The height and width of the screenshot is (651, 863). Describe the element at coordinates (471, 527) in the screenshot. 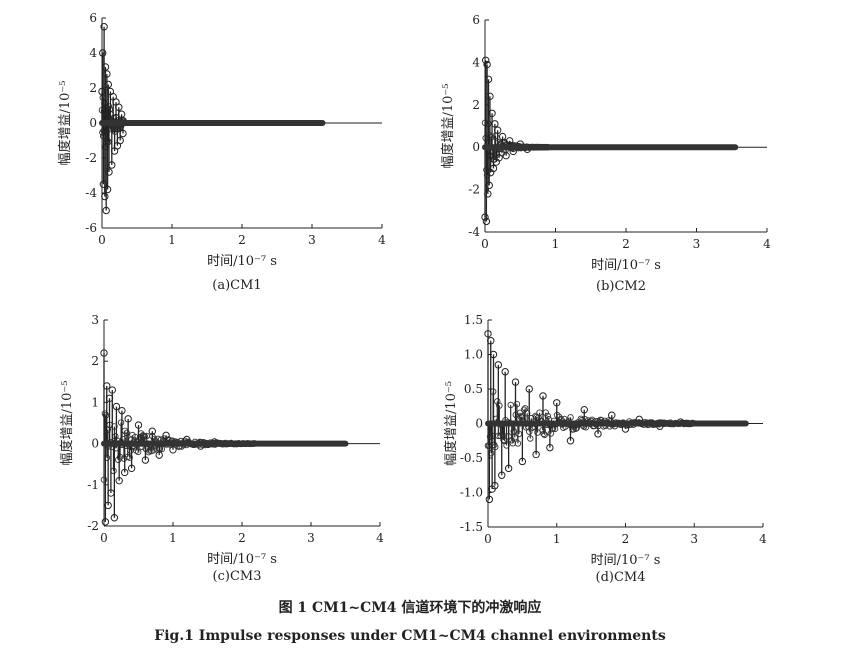

I see `y-tick-label: -1.5` at that location.